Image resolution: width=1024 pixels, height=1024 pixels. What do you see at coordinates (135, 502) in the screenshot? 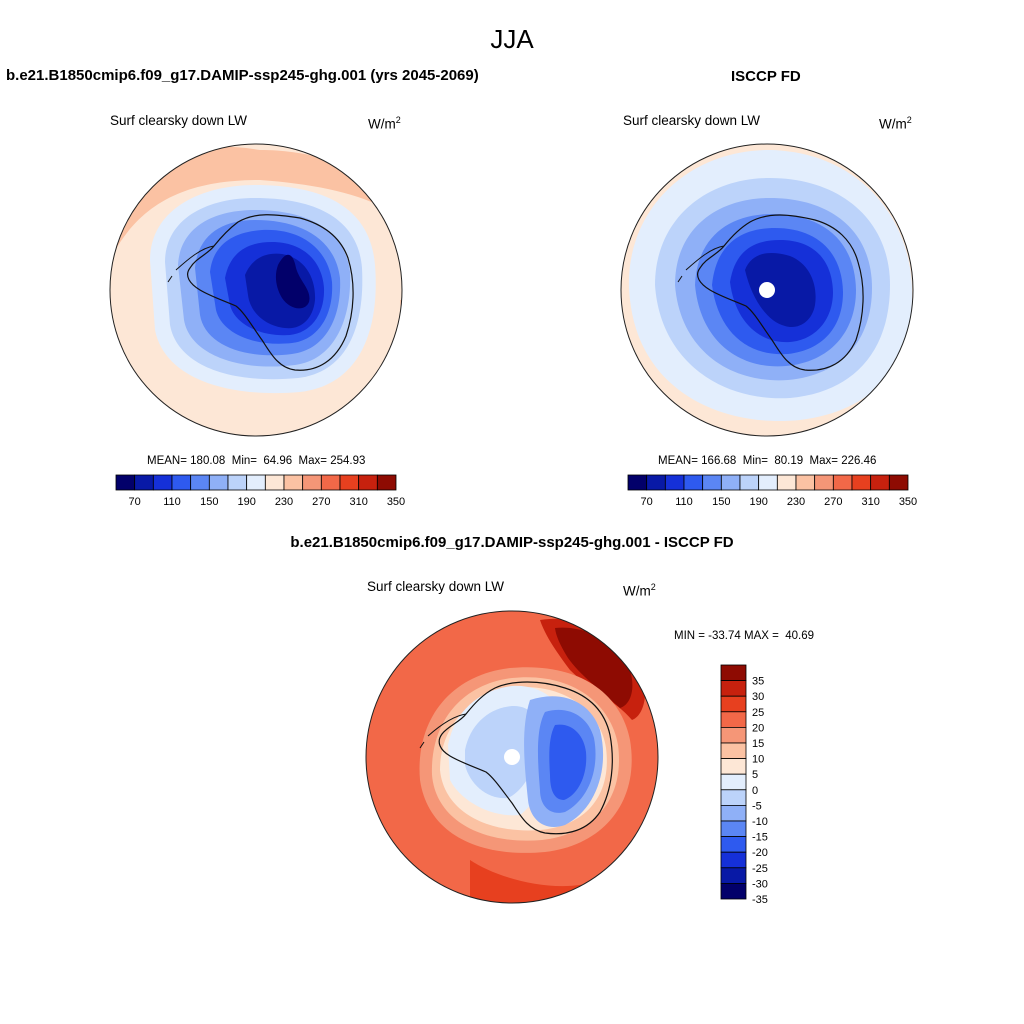
I see `model-colorbar-tick-label: 70` at bounding box center [135, 502].